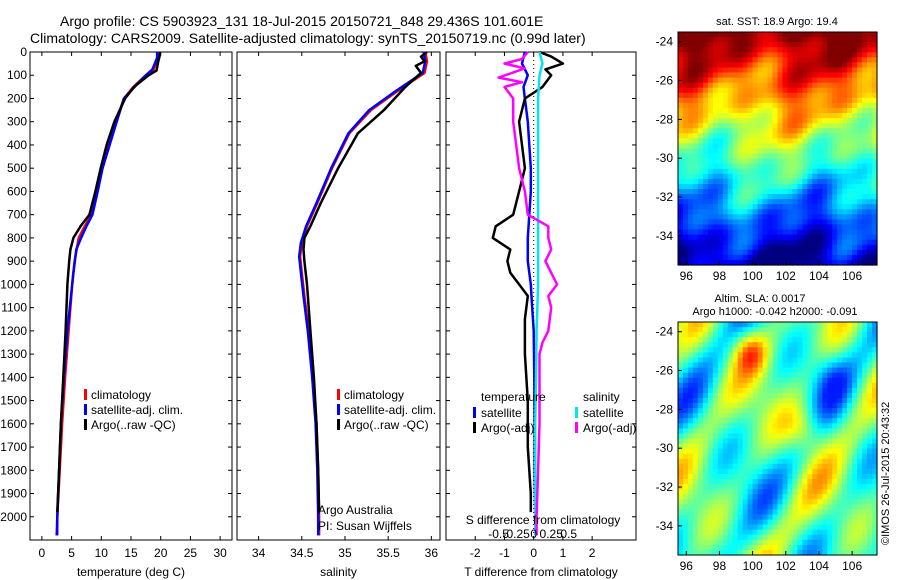  What do you see at coordinates (538, 293) in the screenshot?
I see `series-line-satellite` at bounding box center [538, 293].